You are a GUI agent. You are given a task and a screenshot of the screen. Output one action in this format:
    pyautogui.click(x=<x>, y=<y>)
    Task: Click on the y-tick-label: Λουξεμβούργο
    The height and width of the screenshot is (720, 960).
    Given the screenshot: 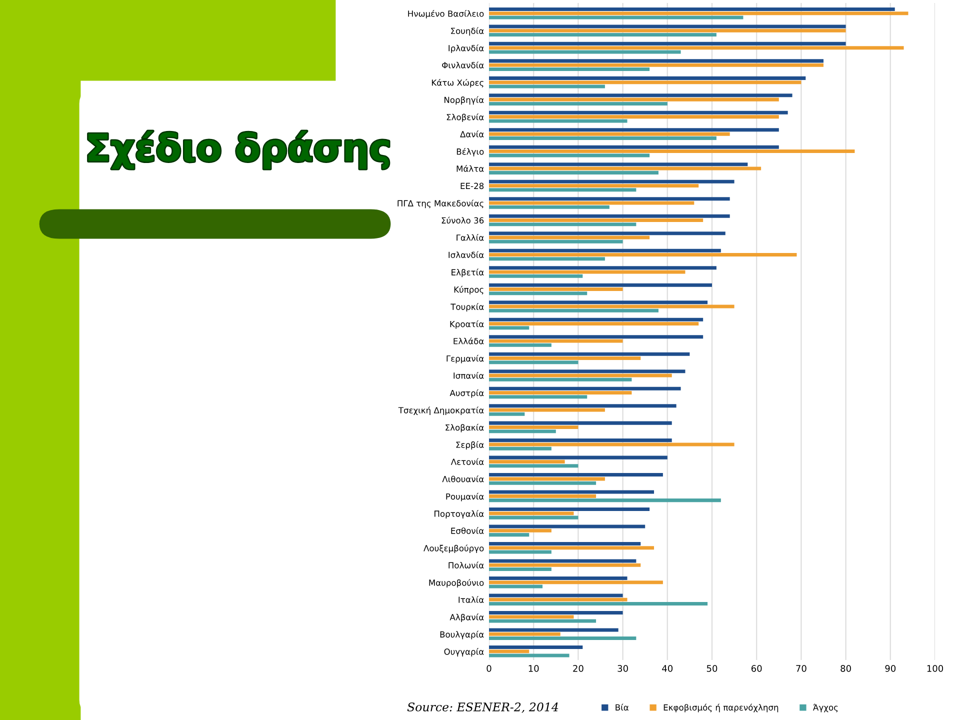 What is the action you would take?
    pyautogui.click(x=454, y=548)
    